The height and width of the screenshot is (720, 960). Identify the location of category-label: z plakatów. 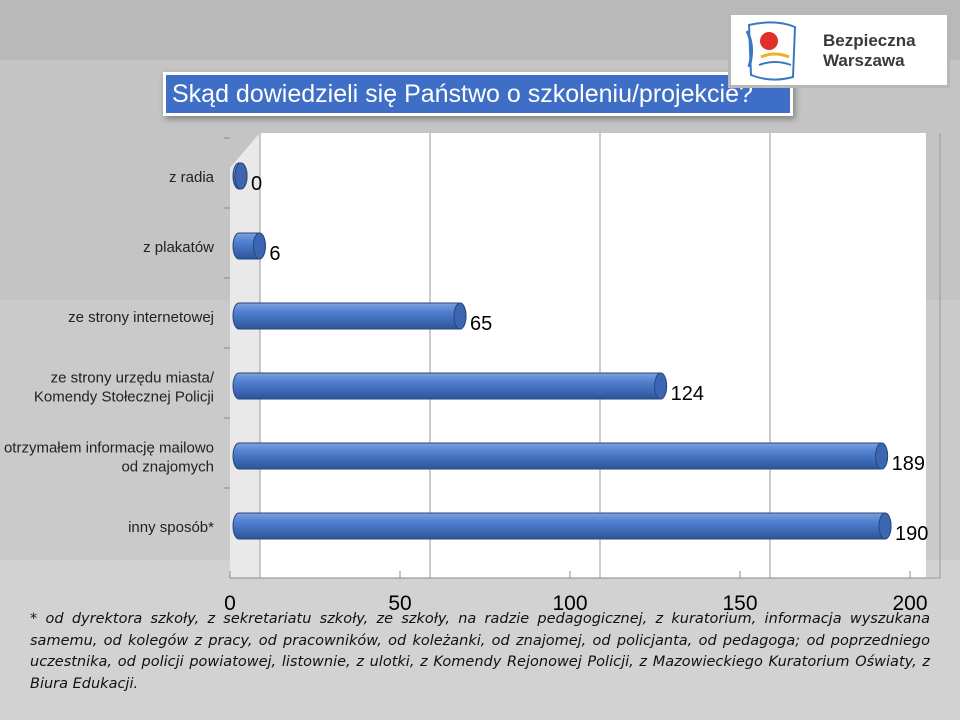
(178, 247).